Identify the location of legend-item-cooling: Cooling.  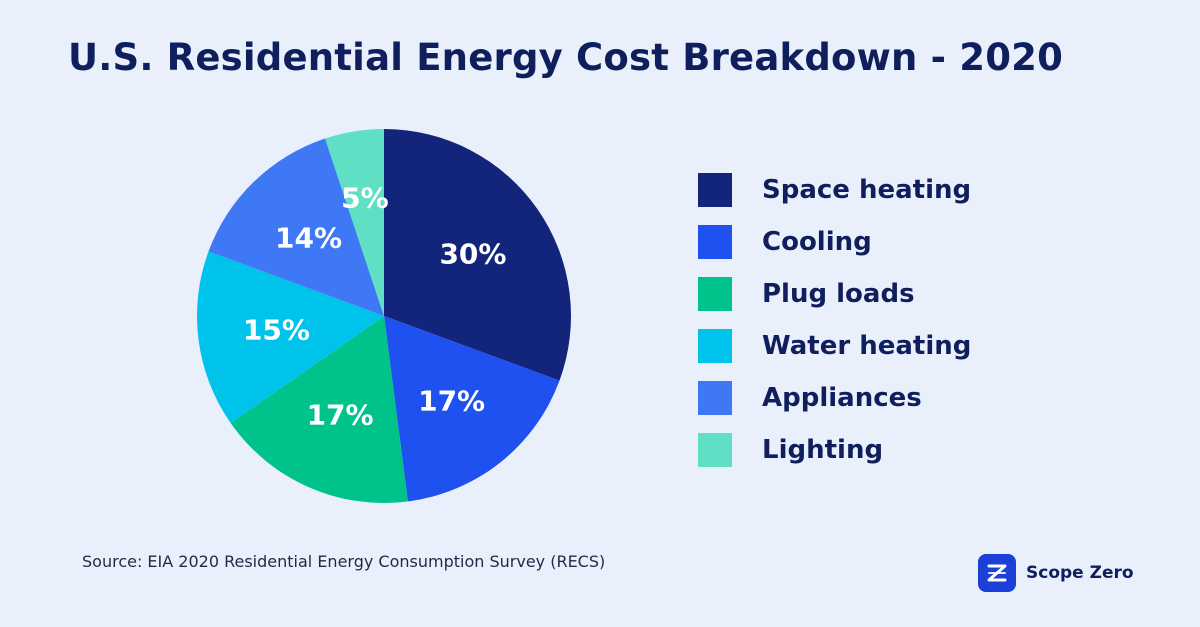
(834, 242).